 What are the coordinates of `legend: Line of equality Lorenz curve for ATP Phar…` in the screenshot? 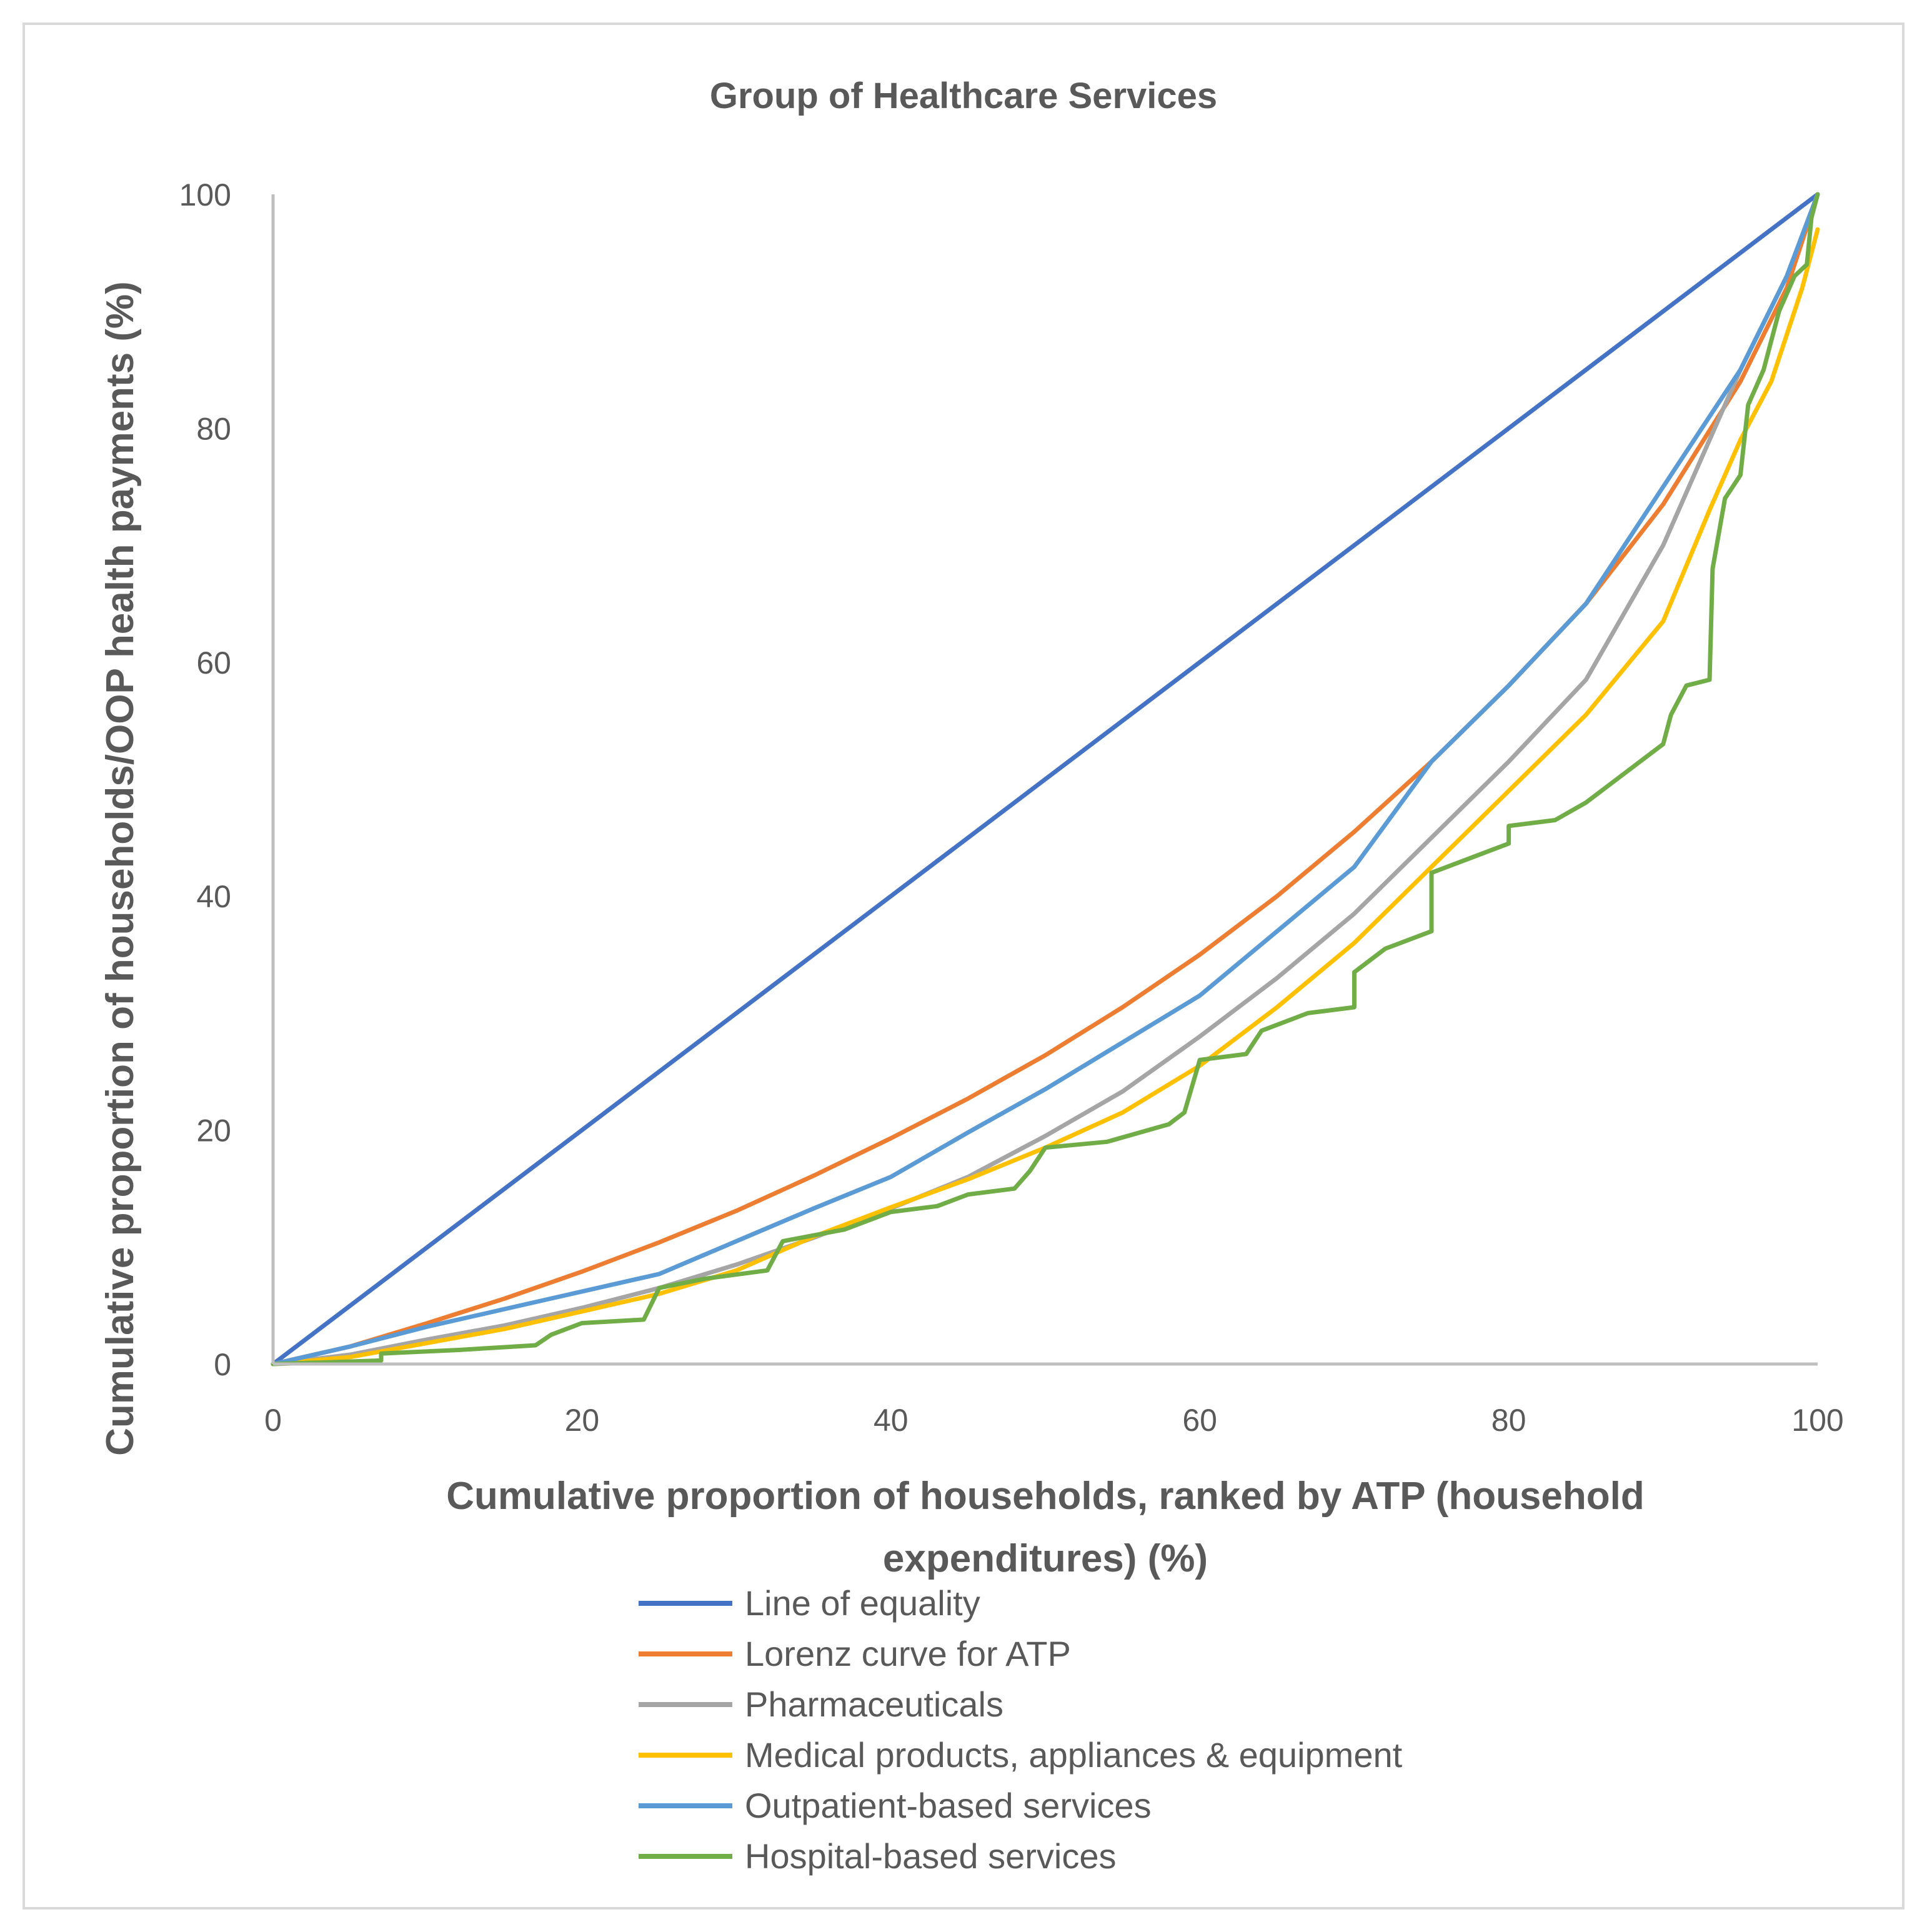 It's located at (1021, 1730).